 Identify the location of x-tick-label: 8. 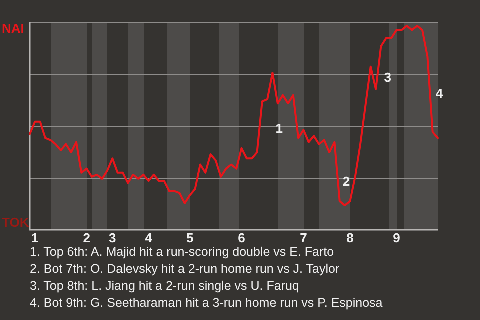
(350, 238).